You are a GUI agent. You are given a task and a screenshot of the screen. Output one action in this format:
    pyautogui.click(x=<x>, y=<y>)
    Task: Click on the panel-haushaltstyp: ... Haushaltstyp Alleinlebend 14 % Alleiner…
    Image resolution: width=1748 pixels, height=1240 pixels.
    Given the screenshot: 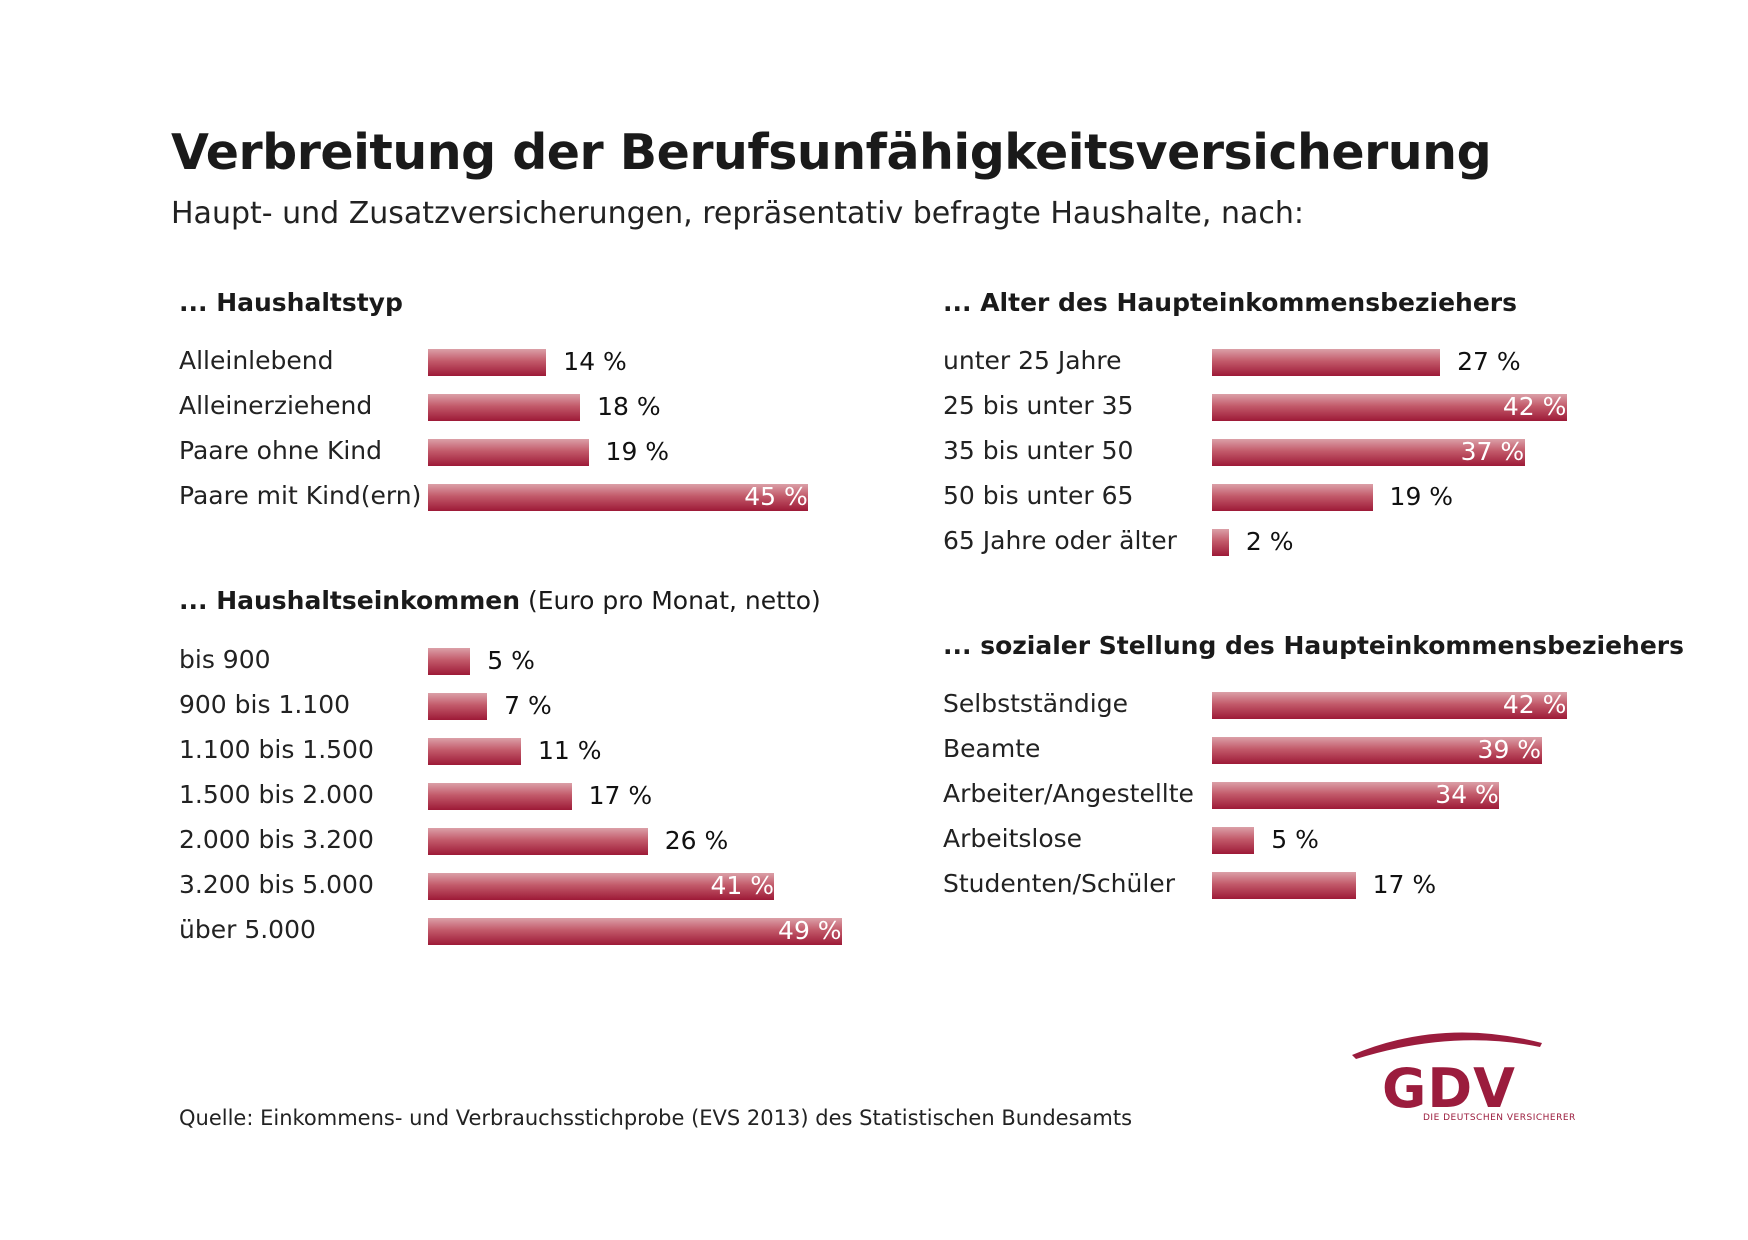 What is the action you would take?
    pyautogui.click(x=559, y=407)
    